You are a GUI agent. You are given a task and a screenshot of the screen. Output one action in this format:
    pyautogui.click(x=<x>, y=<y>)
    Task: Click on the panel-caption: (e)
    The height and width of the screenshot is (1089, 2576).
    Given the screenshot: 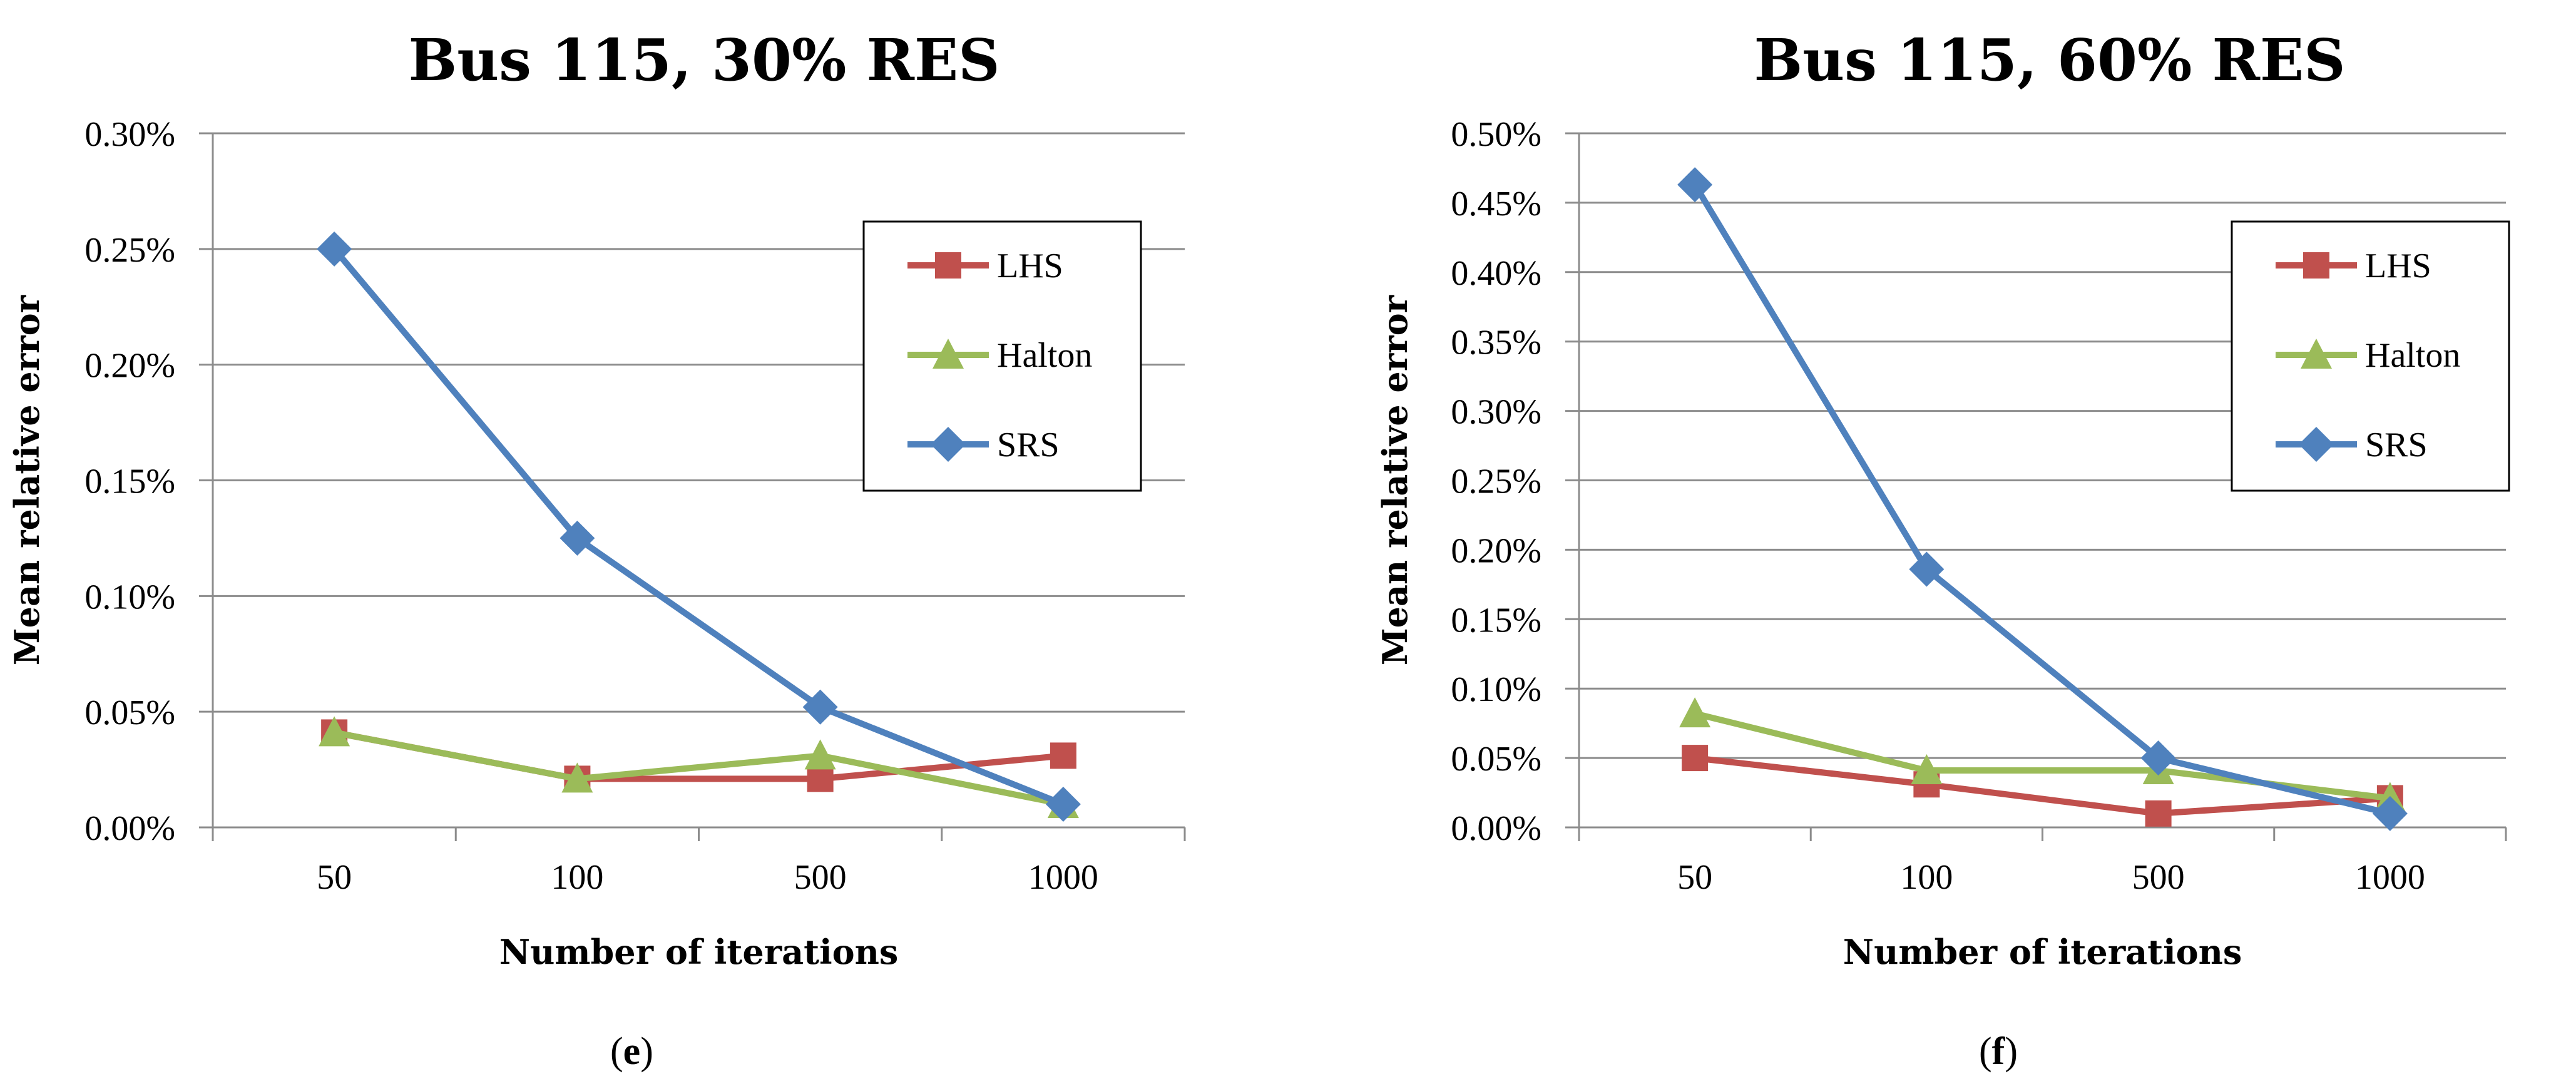 What is the action you would take?
    pyautogui.click(x=631, y=1051)
    